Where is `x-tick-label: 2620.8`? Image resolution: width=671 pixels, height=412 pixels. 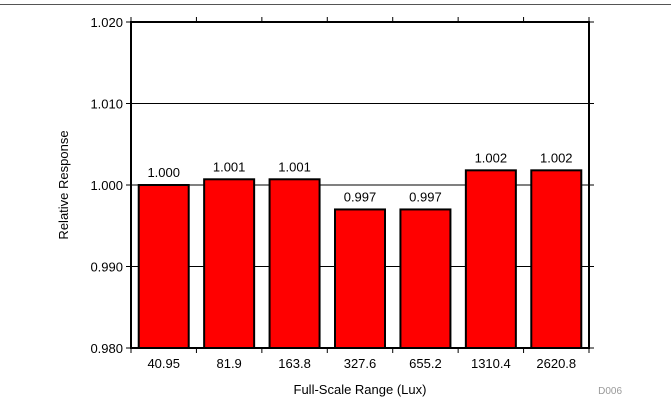 x-tick-label: 2620.8 is located at coordinates (556, 363).